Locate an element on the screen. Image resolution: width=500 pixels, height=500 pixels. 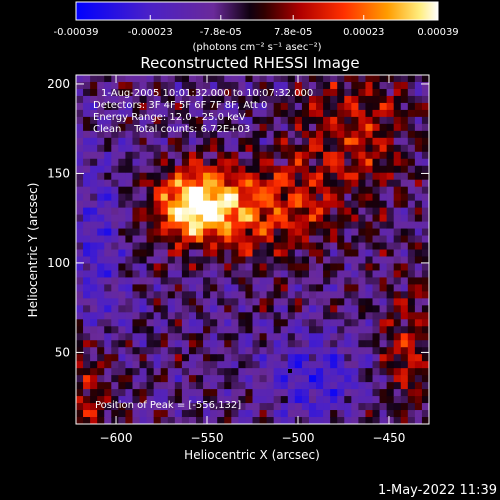
colorbar-tick-label: 0.00023 is located at coordinates (363, 32).